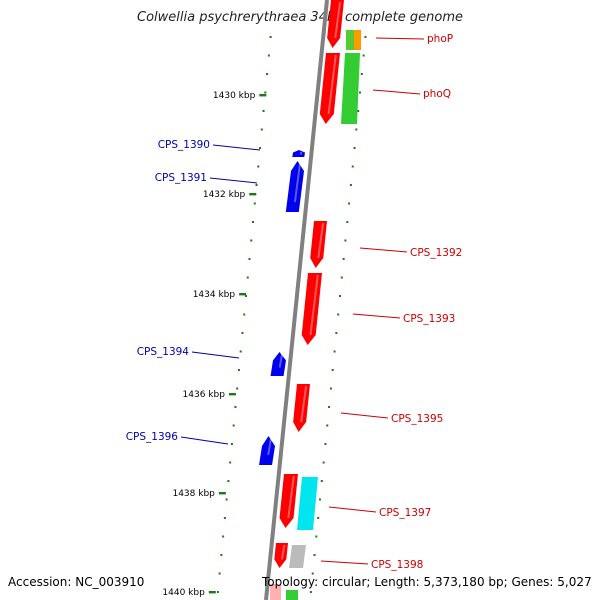  What do you see at coordinates (283, 552) in the screenshot?
I see `gene-cps1398-arrow-shine` at bounding box center [283, 552].